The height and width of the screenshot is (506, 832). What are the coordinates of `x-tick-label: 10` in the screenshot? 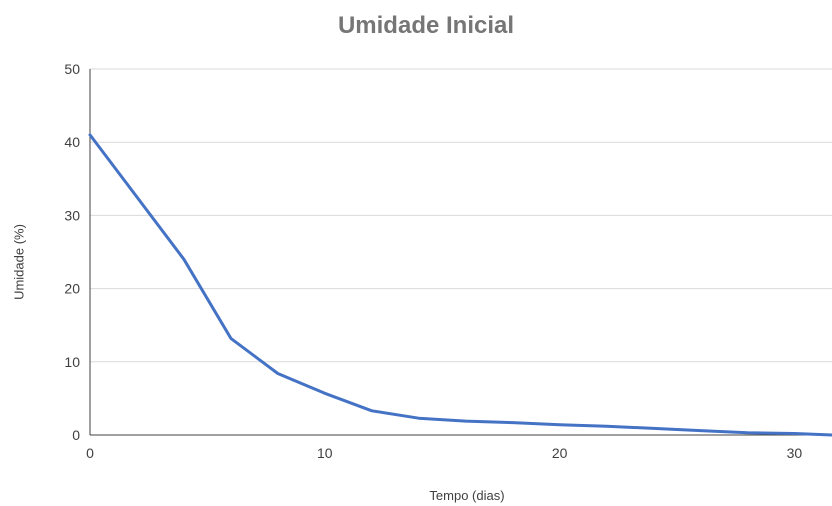 It's located at (325, 453).